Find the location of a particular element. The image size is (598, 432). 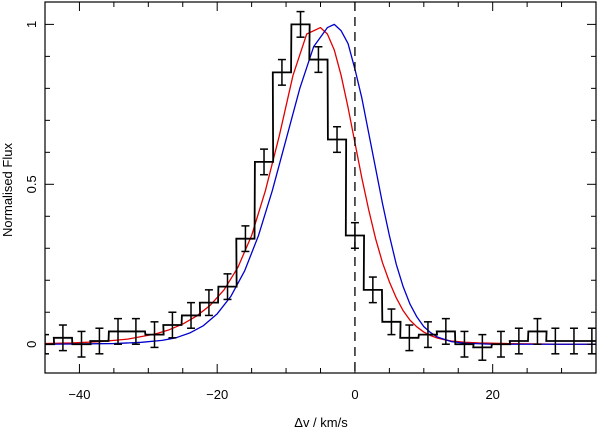

y-tick-label: 1 is located at coordinates (31, 24).